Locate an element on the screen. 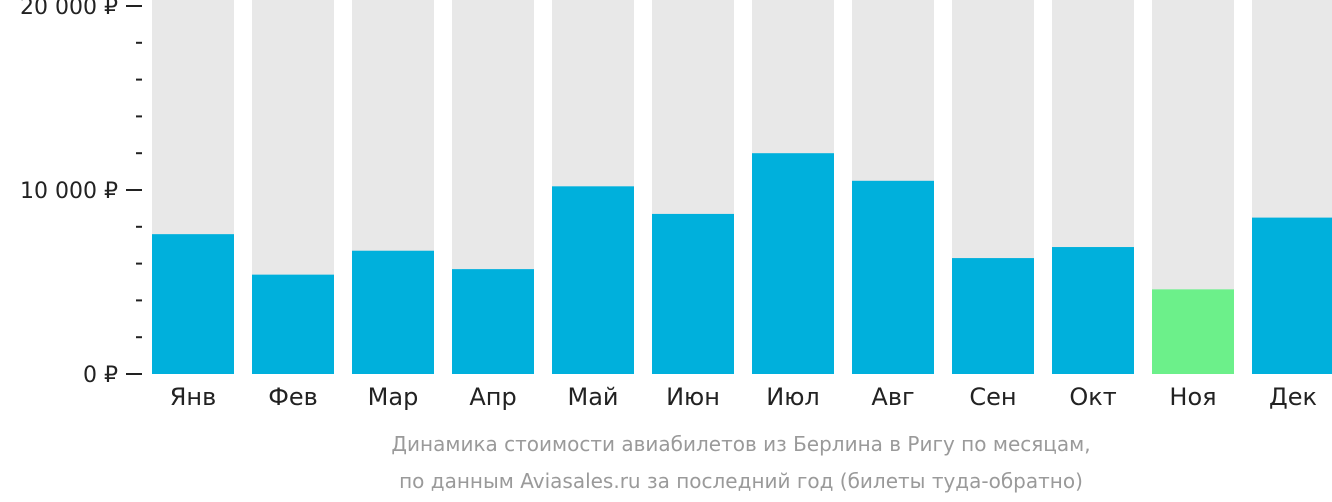 The height and width of the screenshot is (502, 1332). x-tick-label: Апр is located at coordinates (492, 397).